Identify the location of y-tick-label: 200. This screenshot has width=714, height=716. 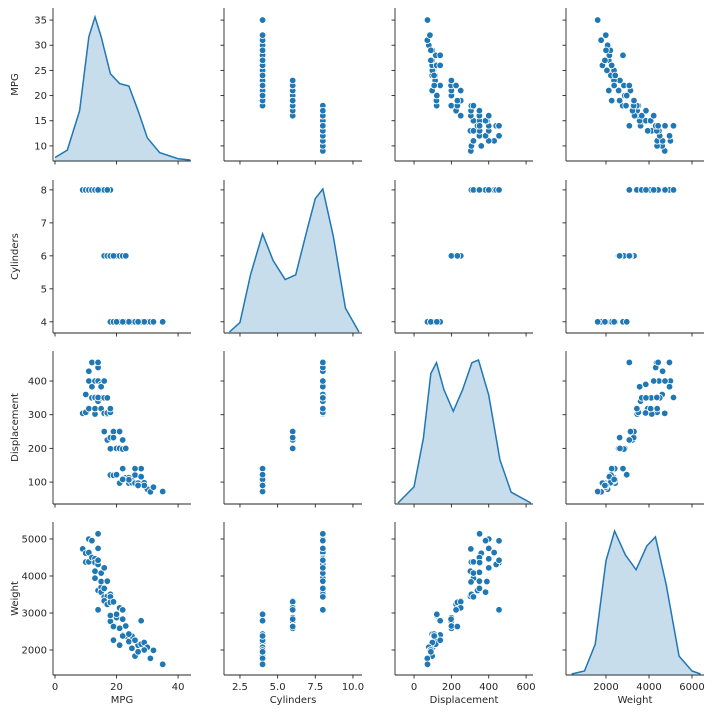
(37, 449).